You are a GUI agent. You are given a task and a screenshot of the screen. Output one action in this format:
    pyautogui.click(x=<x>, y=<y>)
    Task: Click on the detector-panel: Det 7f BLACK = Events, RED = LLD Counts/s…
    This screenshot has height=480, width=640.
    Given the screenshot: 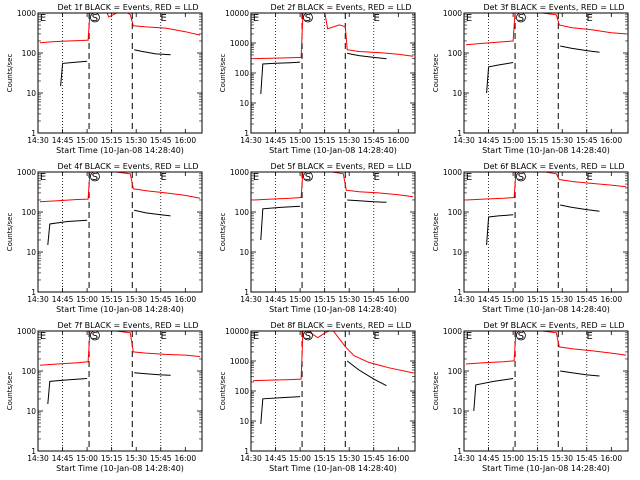 What is the action you would take?
    pyautogui.click(x=104, y=397)
    